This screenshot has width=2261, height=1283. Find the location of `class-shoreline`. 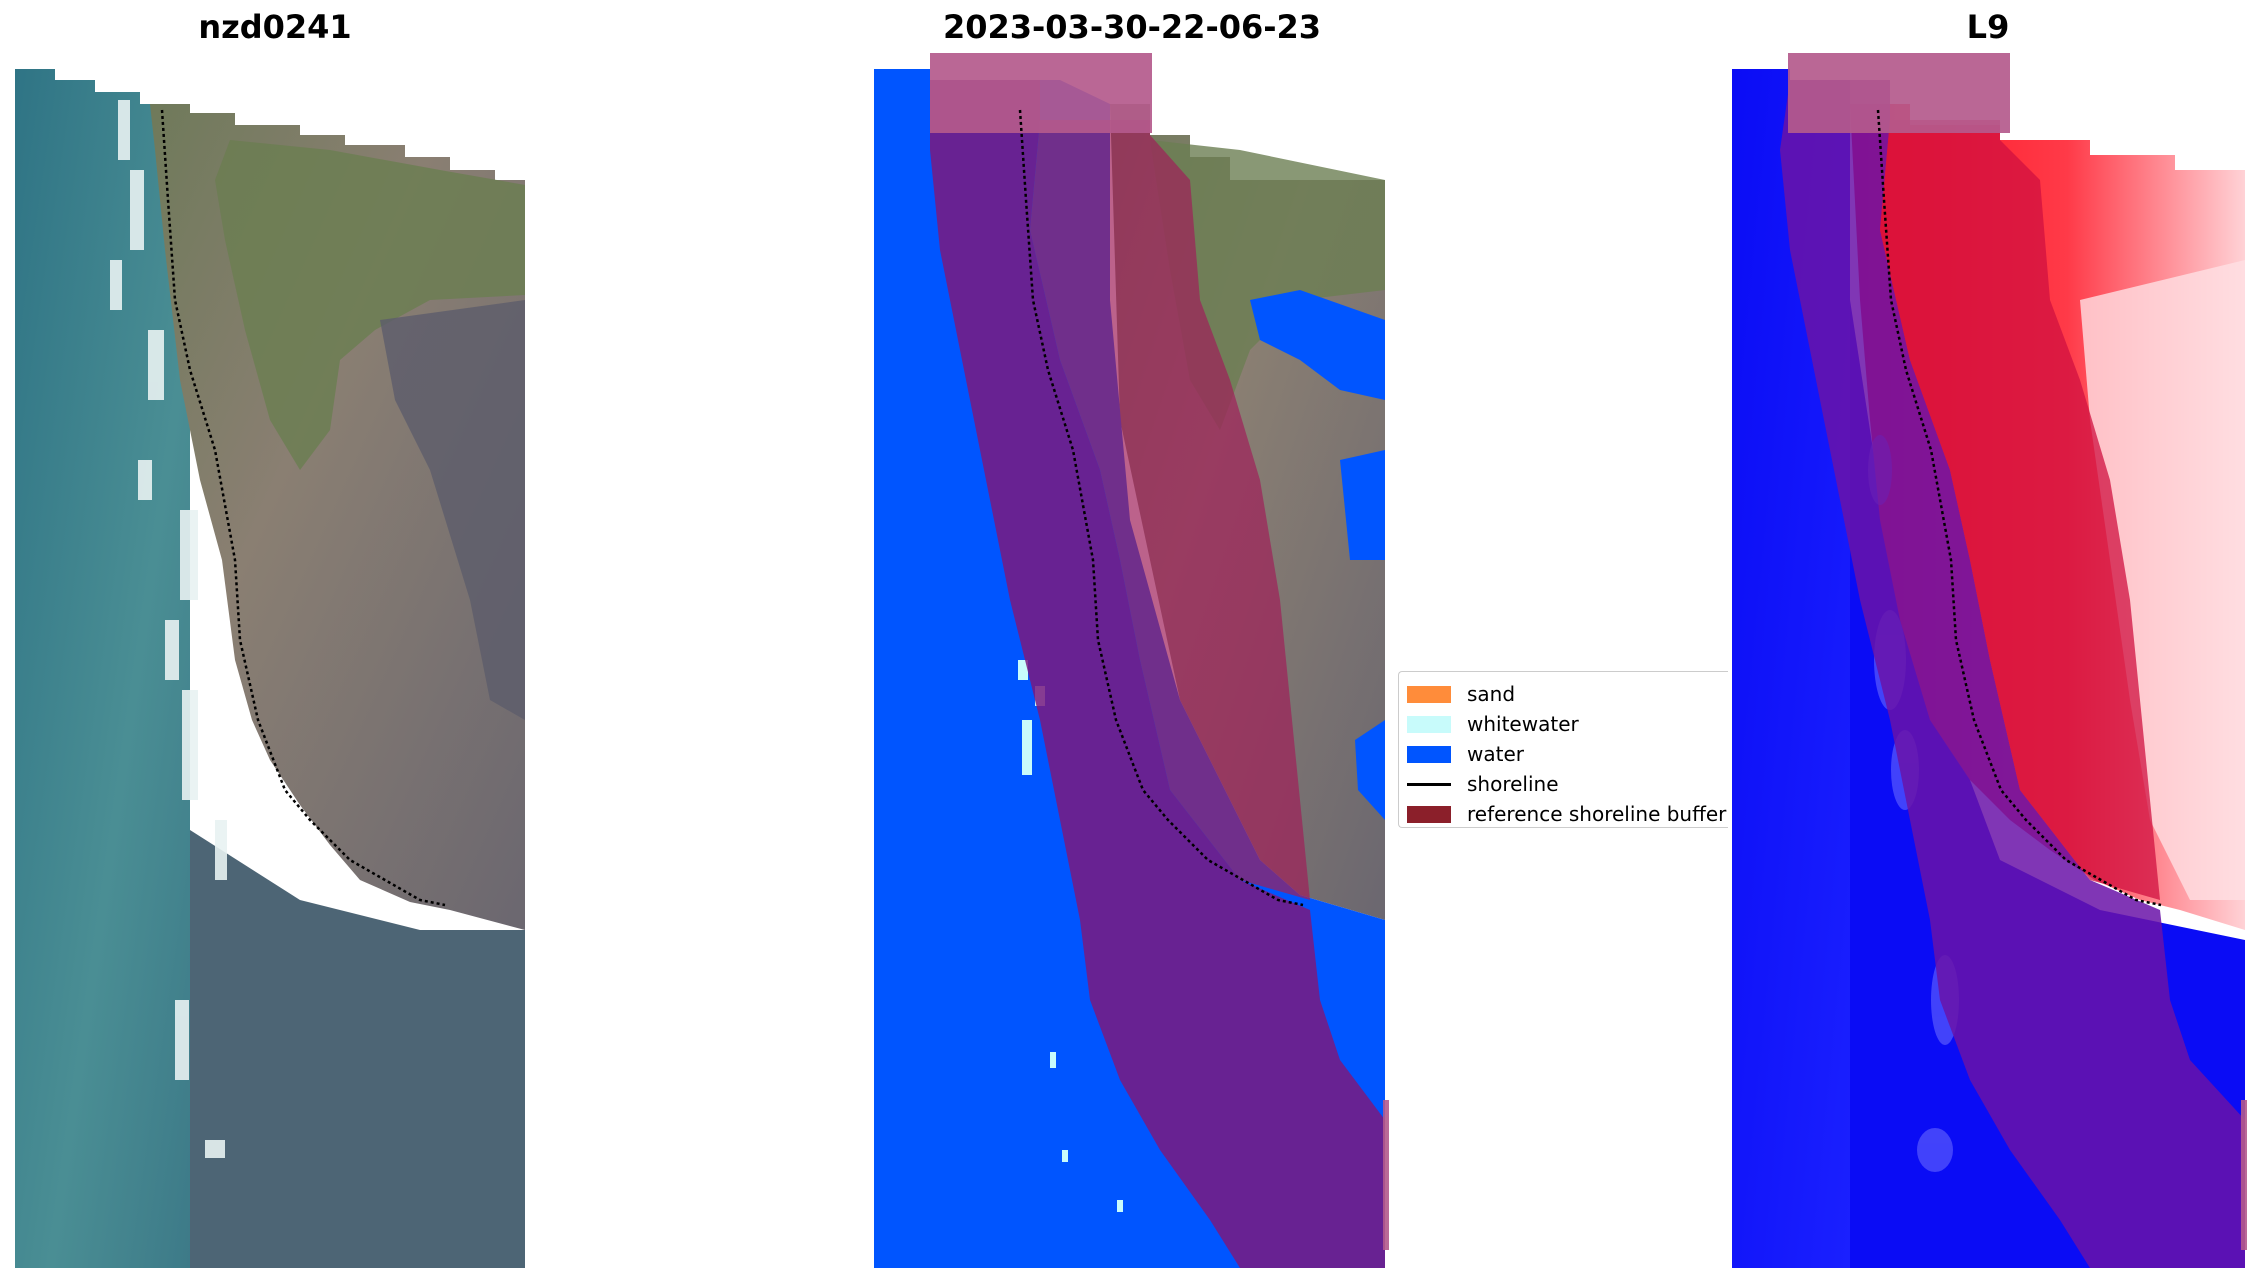

class-shoreline is located at coordinates (1161, 508).